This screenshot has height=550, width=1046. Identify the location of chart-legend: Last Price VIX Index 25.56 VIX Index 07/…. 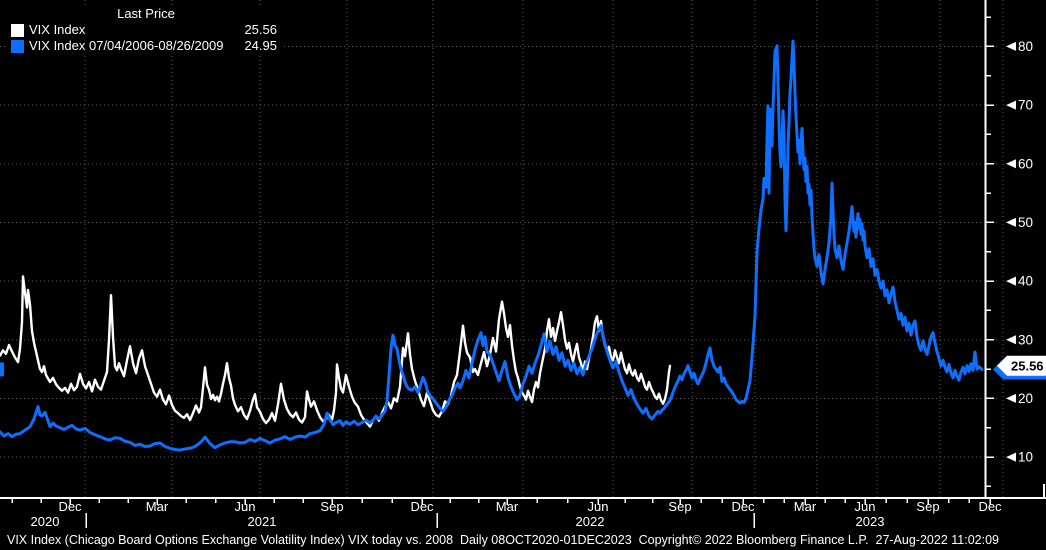
(146, 30).